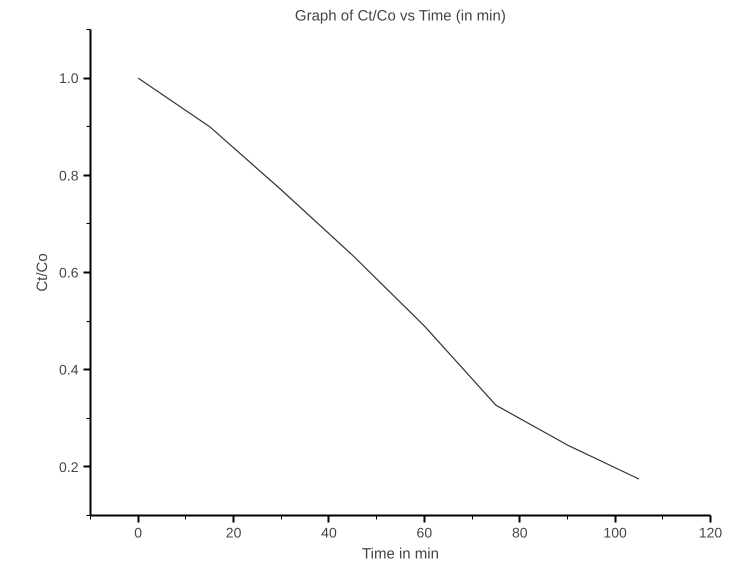  What do you see at coordinates (69, 466) in the screenshot?
I see `y-tick-label: 0.2` at bounding box center [69, 466].